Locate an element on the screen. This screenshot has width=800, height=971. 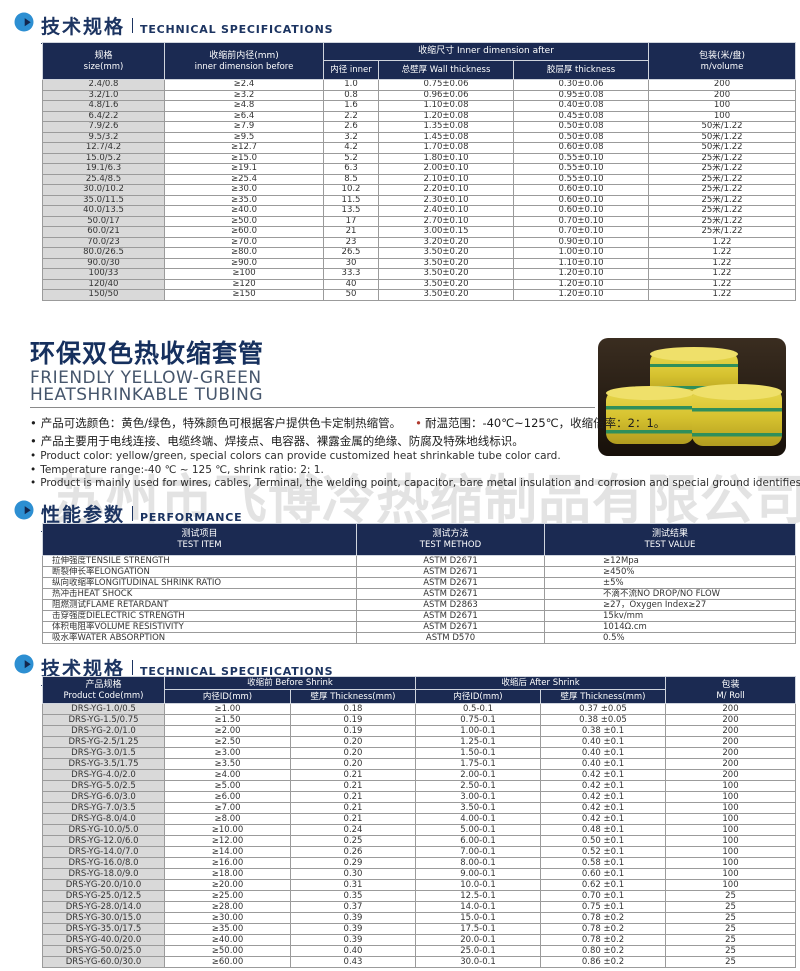
table-cell: 0.20 is located at coordinates (353, 753).